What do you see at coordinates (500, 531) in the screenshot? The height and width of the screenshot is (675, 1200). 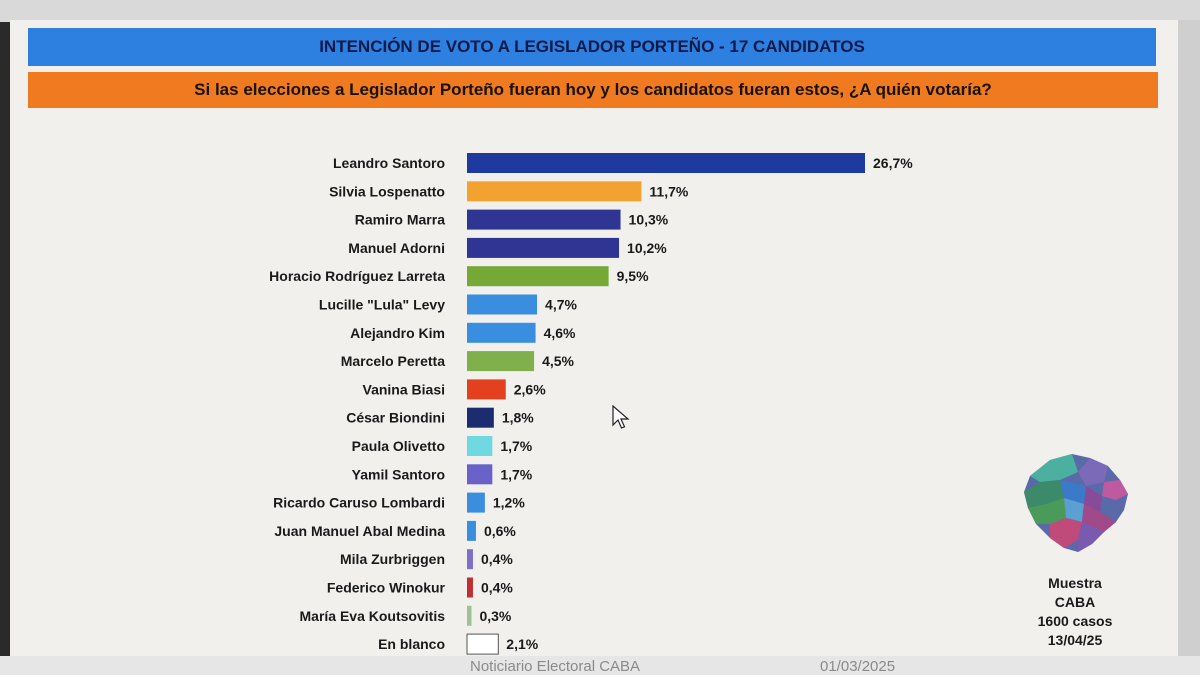 I see `value-label: 0,6%` at bounding box center [500, 531].